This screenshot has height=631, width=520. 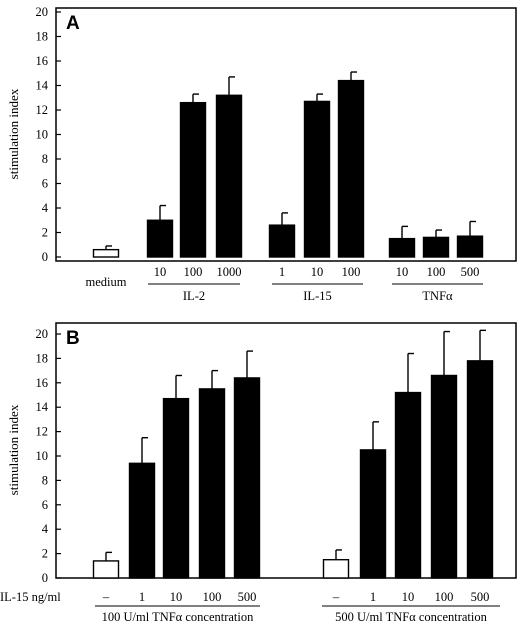 What do you see at coordinates (45, 578) in the screenshot?
I see `panel-b-y-tick-label: 0` at bounding box center [45, 578].